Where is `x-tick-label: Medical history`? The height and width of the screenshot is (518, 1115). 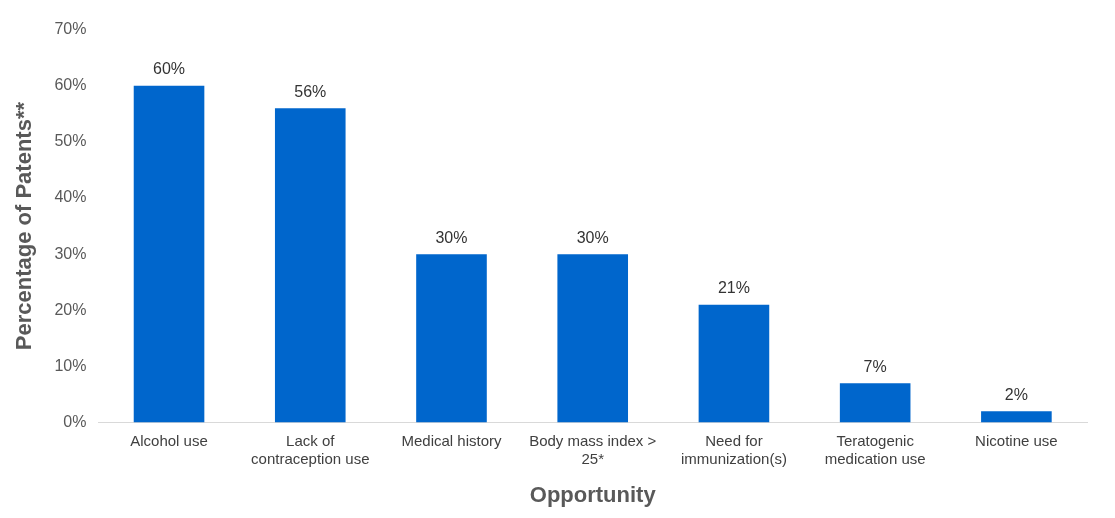
x-tick-label: Medical history is located at coordinates (451, 440).